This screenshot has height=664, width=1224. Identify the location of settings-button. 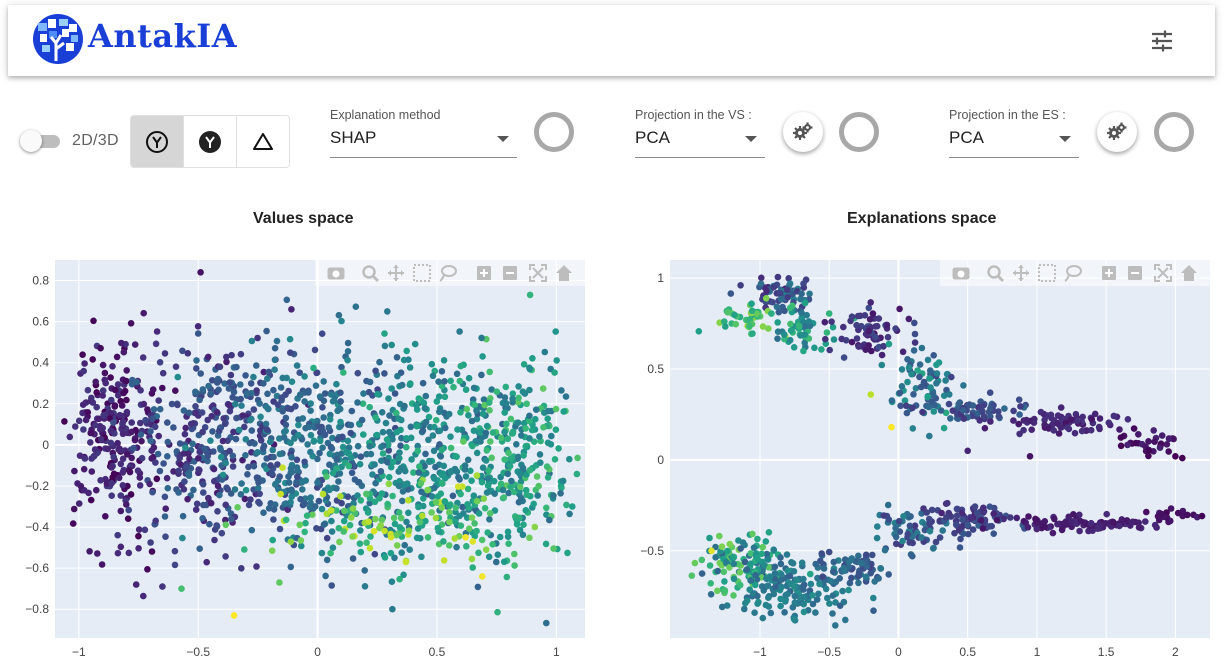
(1162, 41).